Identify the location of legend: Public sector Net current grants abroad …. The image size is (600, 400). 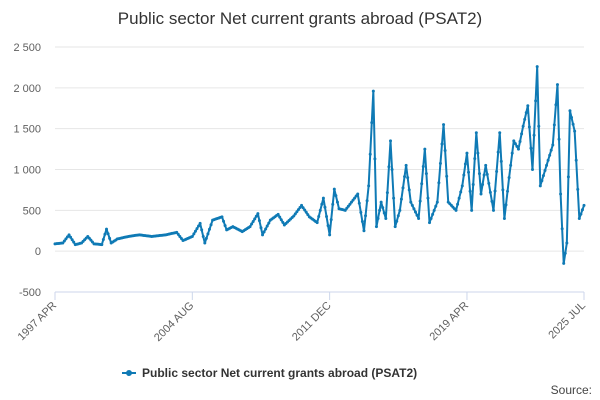
(269, 373).